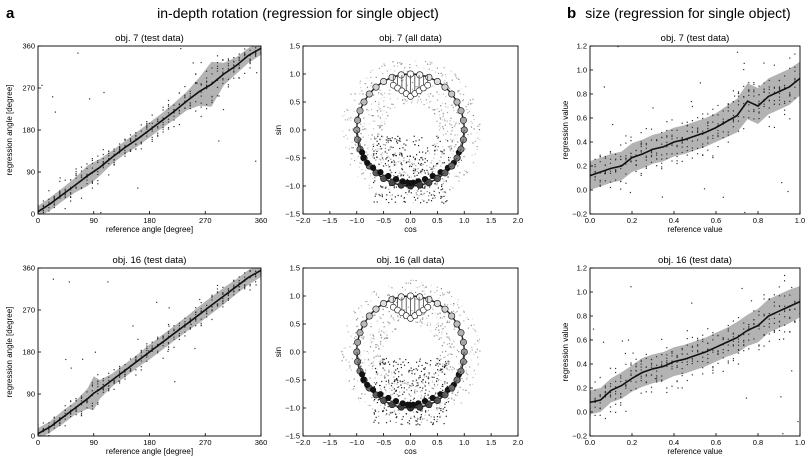 The image size is (810, 461). I want to click on std-band, so click(695, 350).